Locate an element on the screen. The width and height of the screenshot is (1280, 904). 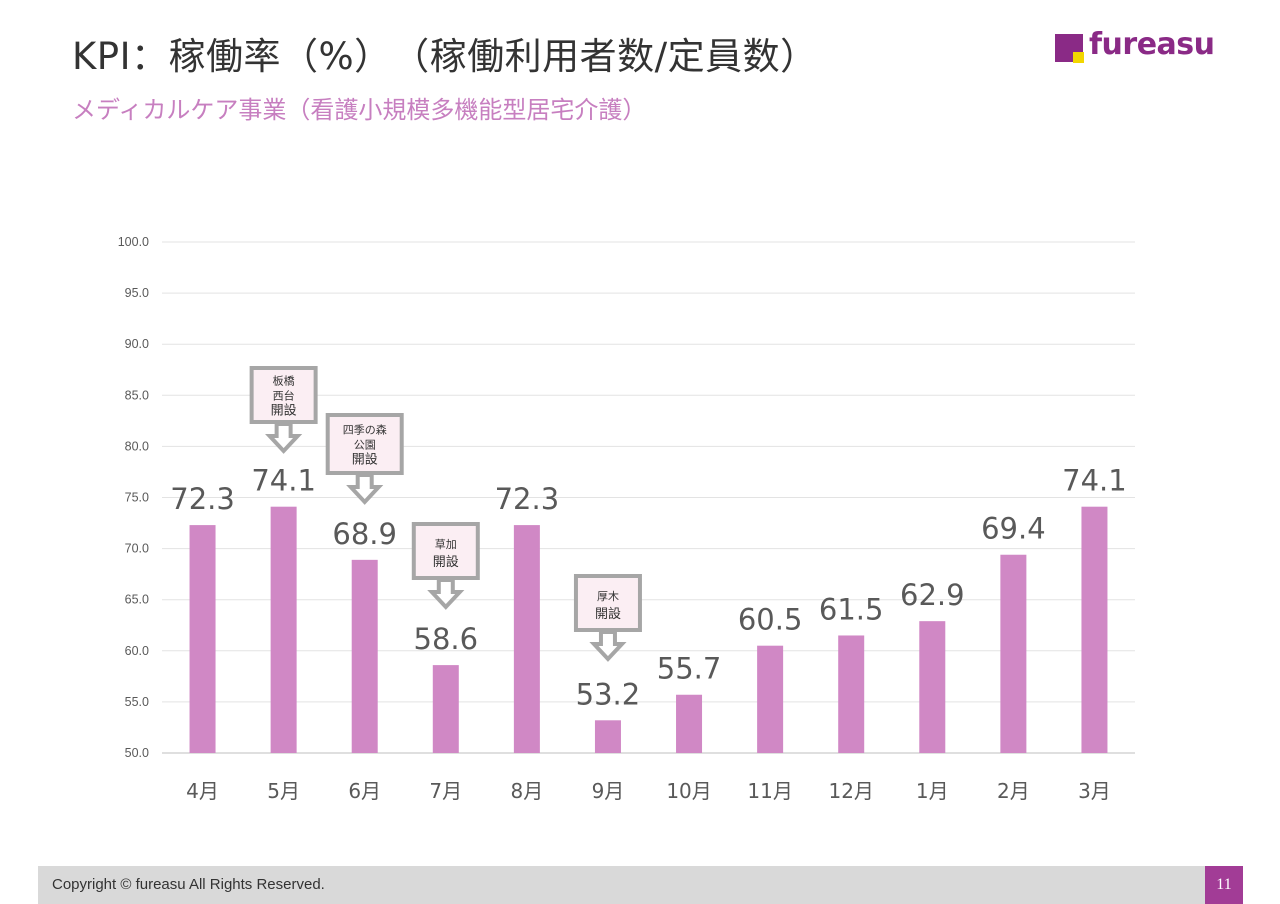
x-tick-label: 2月 is located at coordinates (1013, 791).